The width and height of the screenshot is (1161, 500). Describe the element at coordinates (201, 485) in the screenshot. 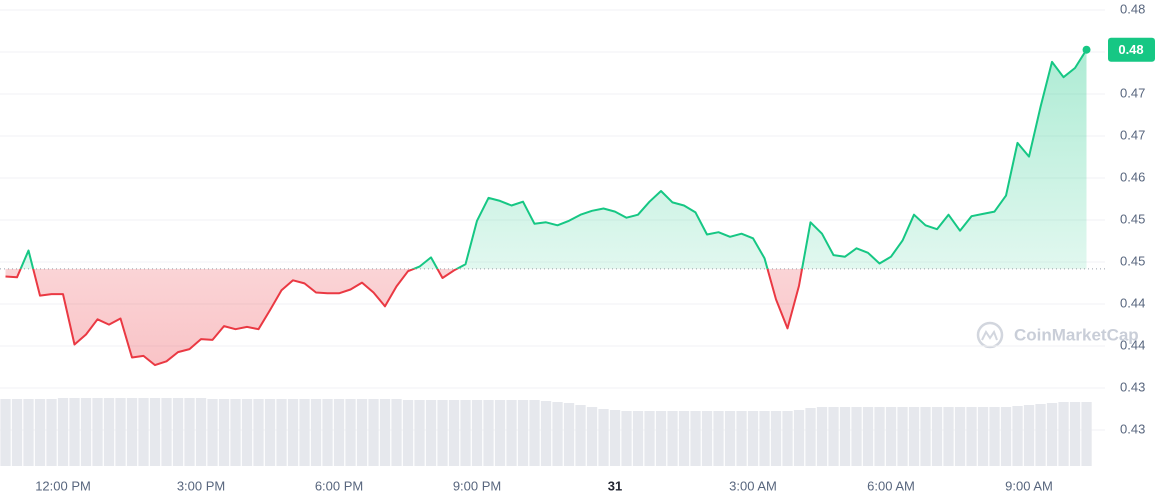

I see `x-tick-label: 3:00 PM` at that location.